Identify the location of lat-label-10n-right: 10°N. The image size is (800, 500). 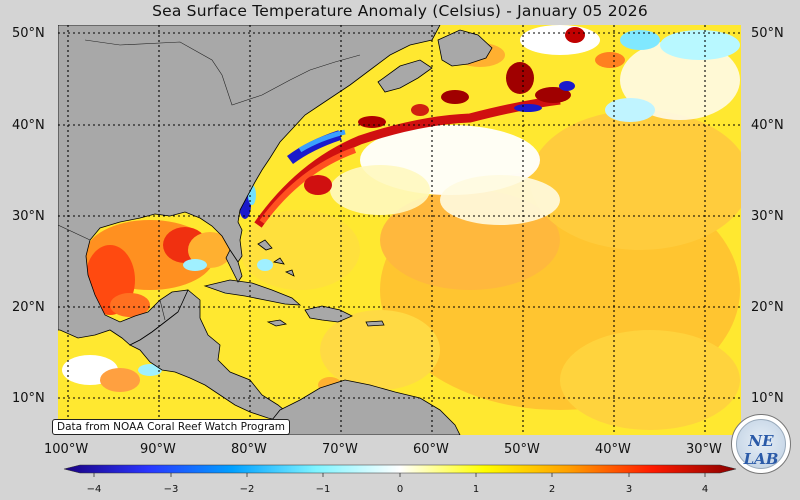
(767, 398).